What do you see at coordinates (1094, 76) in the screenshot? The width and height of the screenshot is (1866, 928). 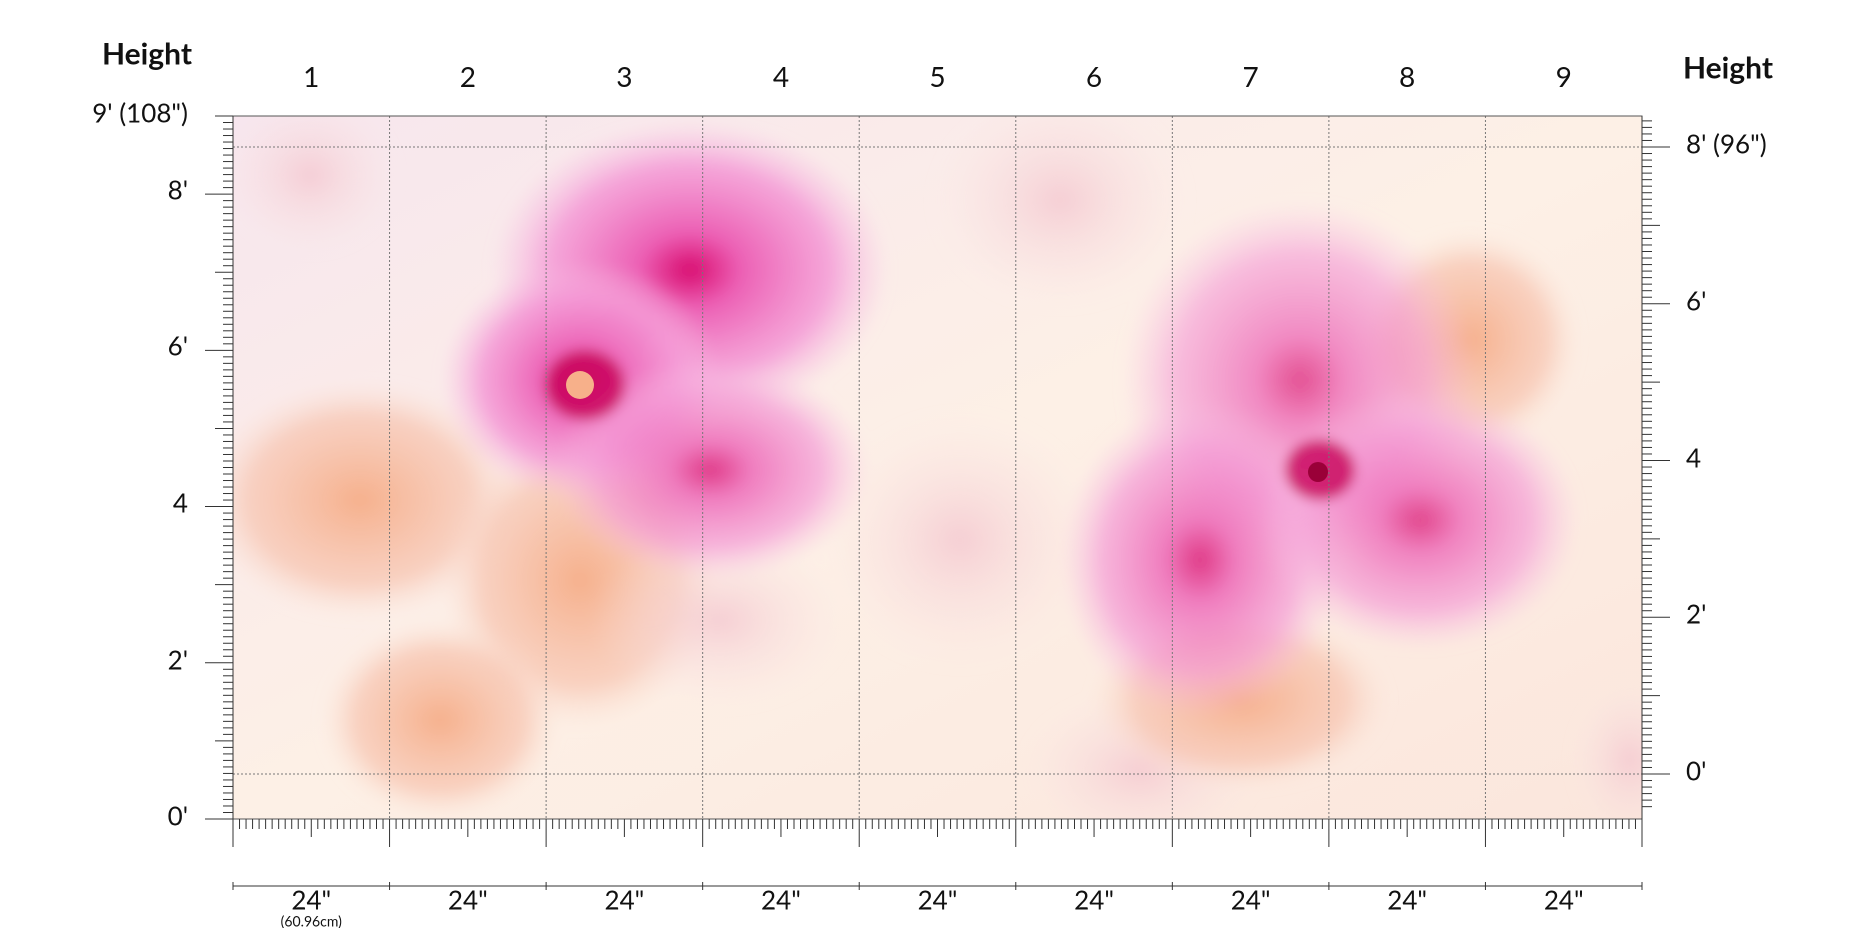 I see `panel-number: 6` at bounding box center [1094, 76].